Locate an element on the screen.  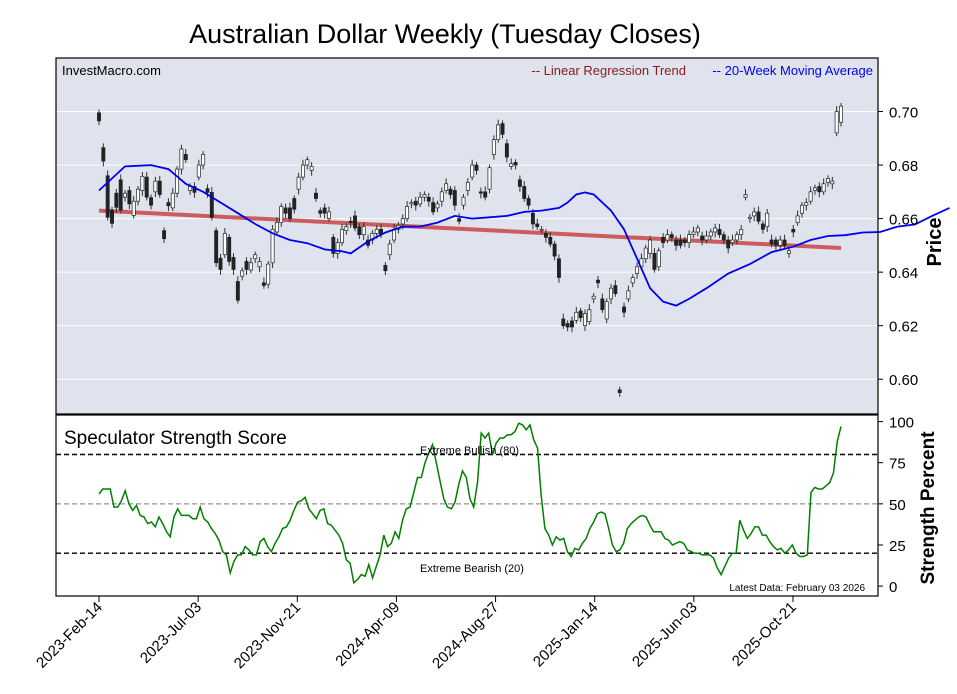
x-tick-label: 2024-Apr-09 is located at coordinates (367, 634).